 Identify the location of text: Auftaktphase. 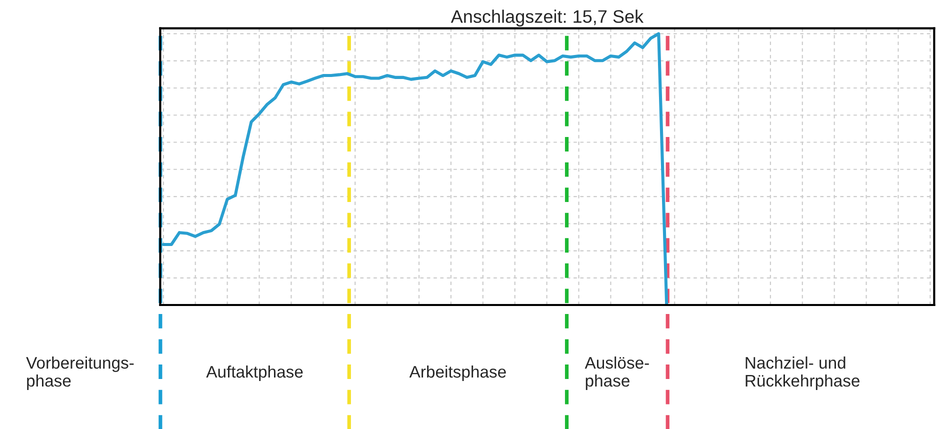
(254, 373).